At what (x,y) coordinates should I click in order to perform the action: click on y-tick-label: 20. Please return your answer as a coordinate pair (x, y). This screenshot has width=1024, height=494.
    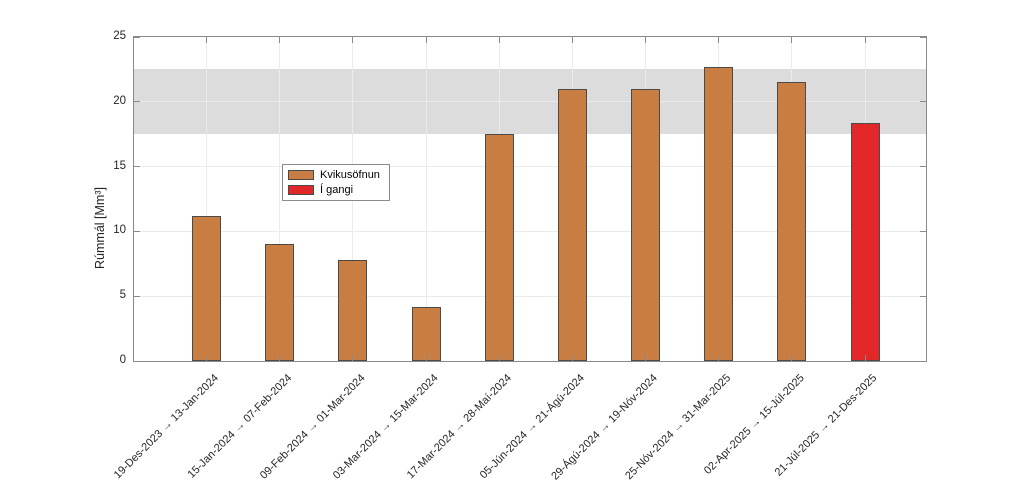
    Looking at the image, I should click on (119, 100).